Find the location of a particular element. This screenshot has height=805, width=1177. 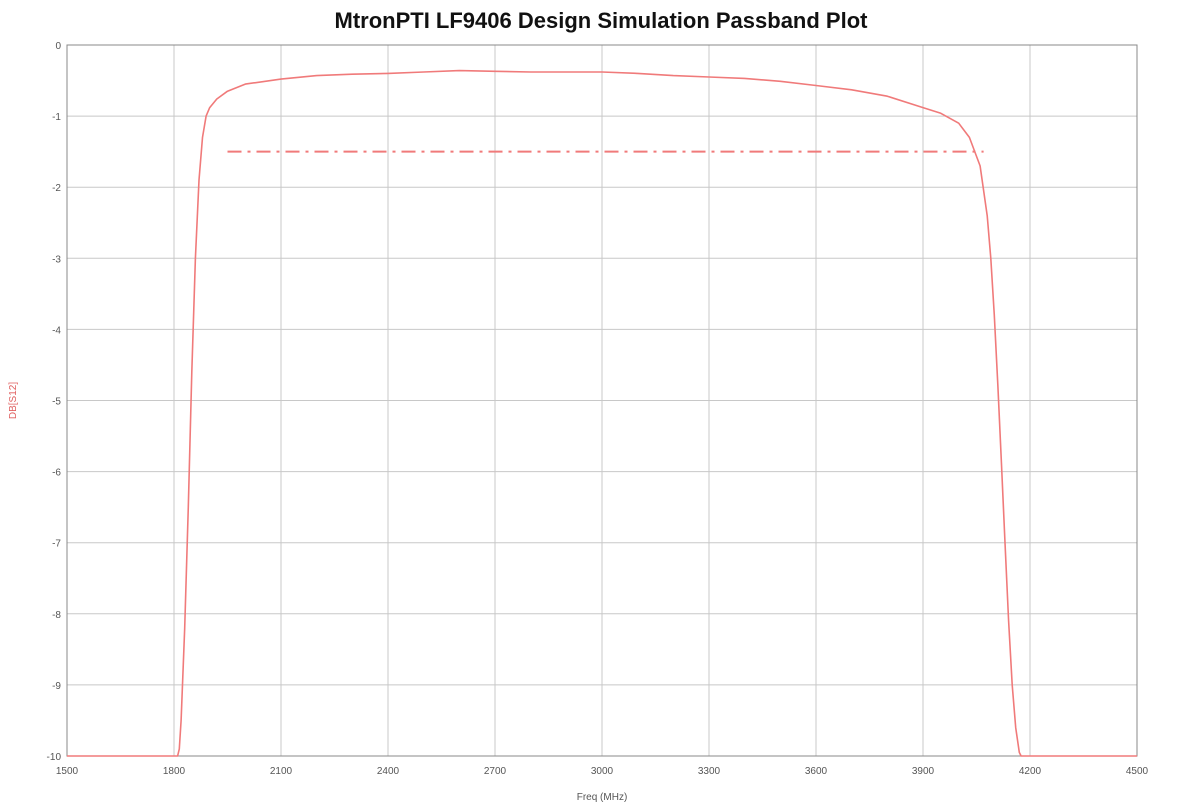

y-tick-label: -6 is located at coordinates (56, 473).